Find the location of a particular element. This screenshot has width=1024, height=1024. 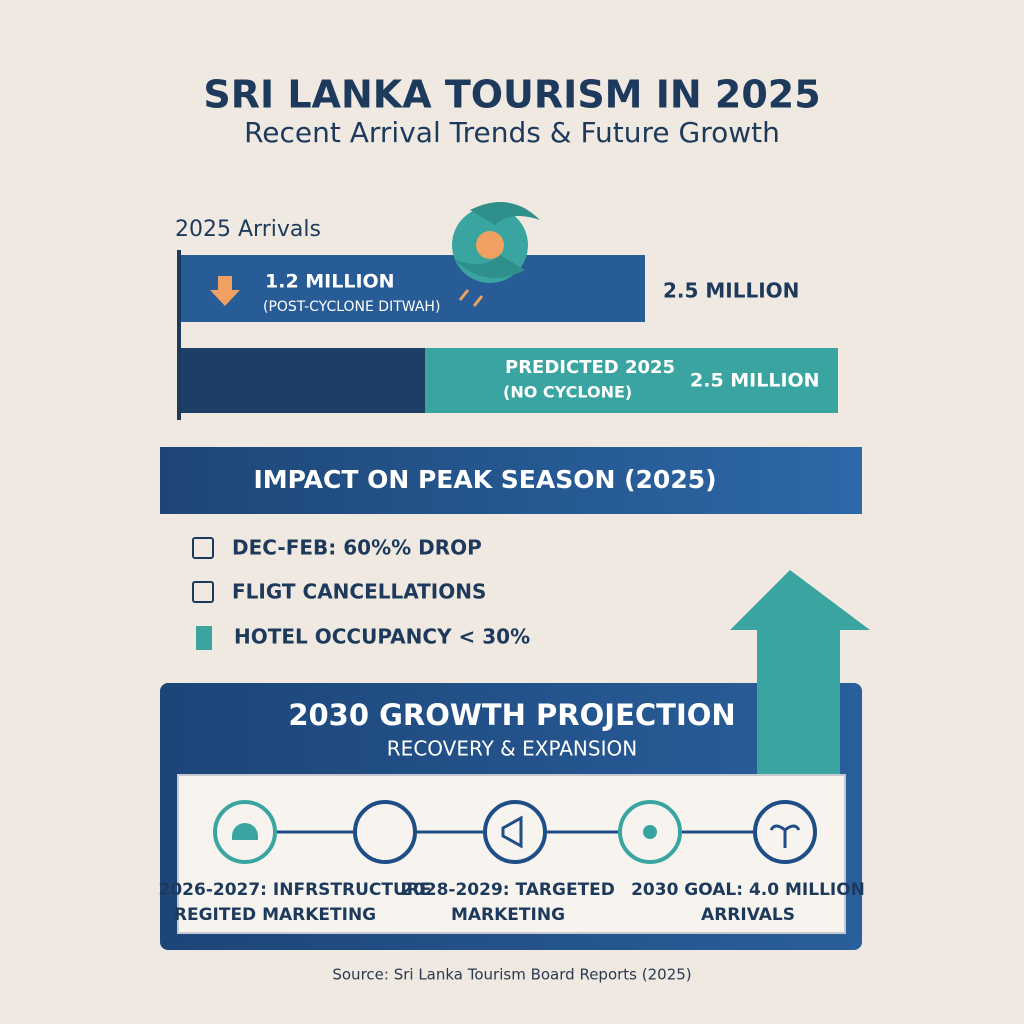

actual-bar is located at coordinates (411, 288).